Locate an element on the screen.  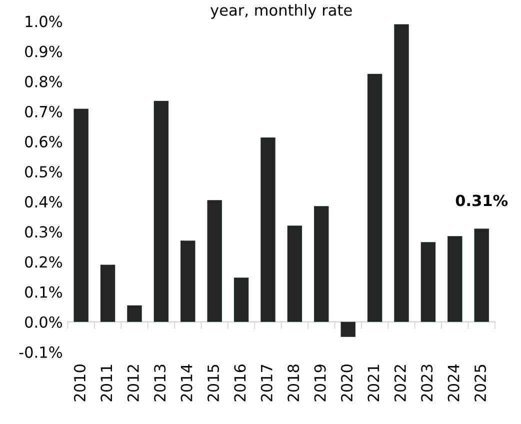
y-tick-label: 0.6% is located at coordinates (43, 142).